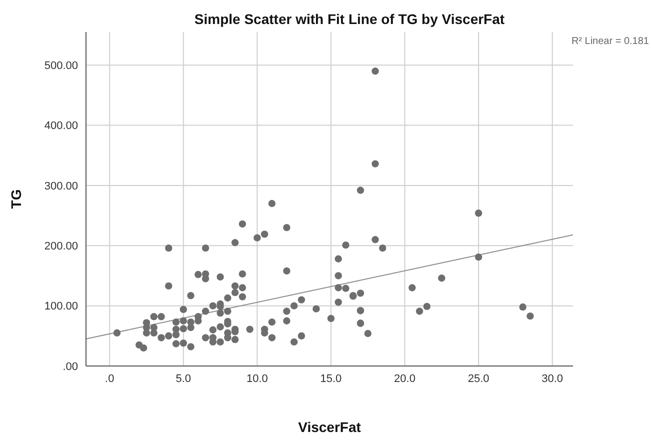  What do you see at coordinates (330, 427) in the screenshot?
I see `x-axis-title: ViscerFat` at bounding box center [330, 427].